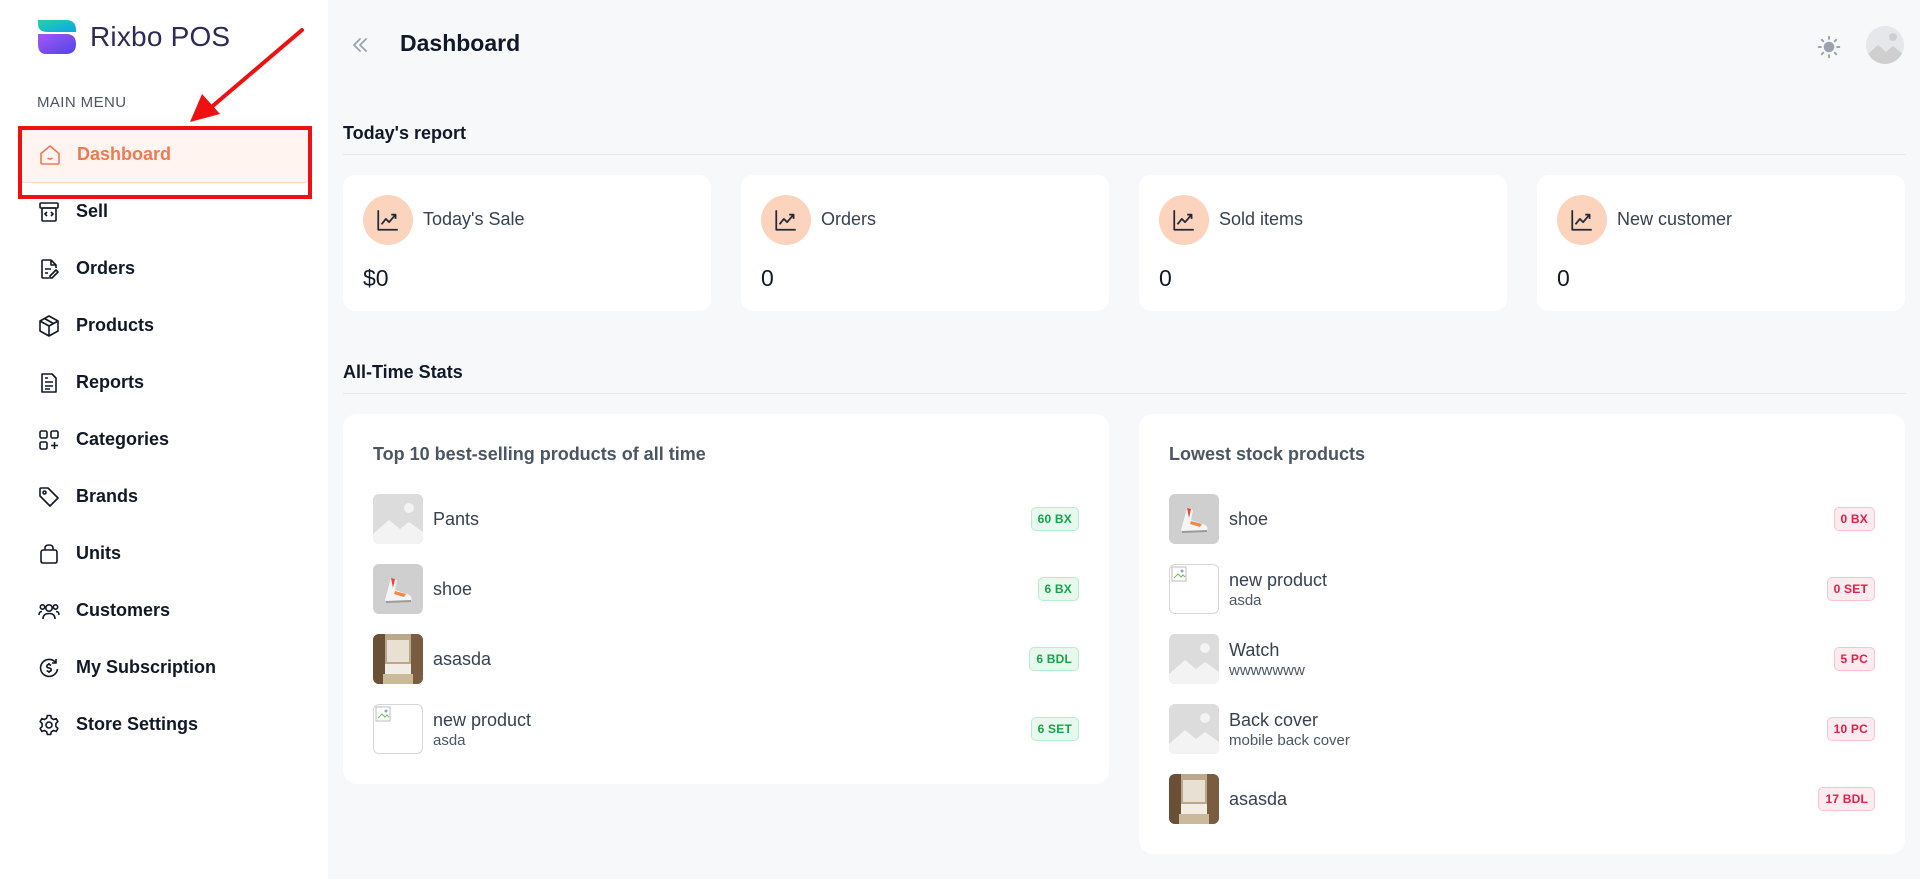 This screenshot has height=879, width=1920. What do you see at coordinates (49, 326) in the screenshot?
I see `box-icon` at bounding box center [49, 326].